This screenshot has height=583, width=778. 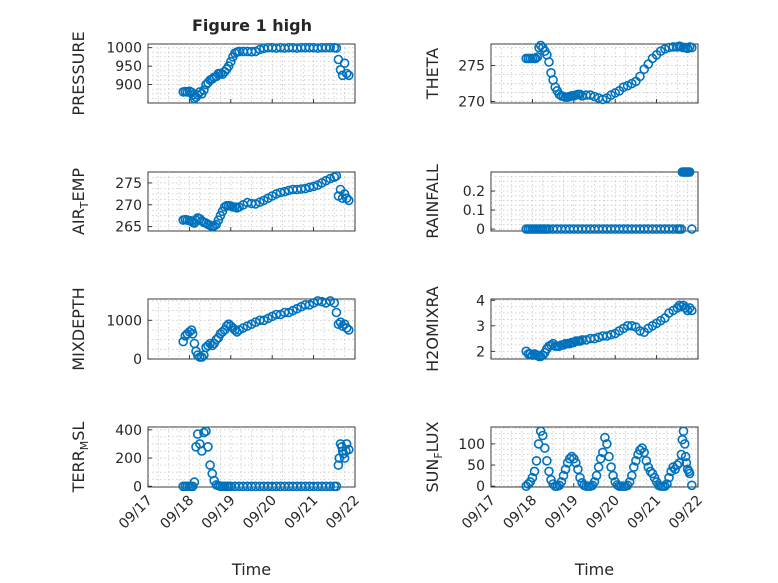 I want to click on x-axis-label: Time, so click(x=251, y=569).